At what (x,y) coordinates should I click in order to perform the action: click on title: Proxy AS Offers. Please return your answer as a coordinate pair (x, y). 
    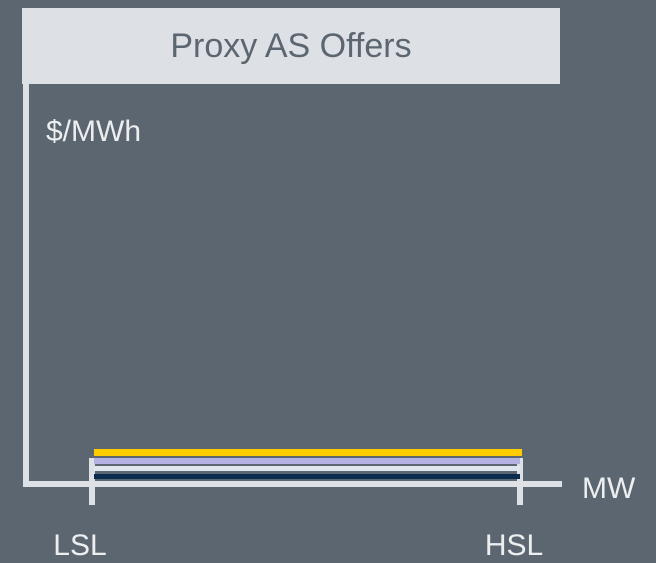
    Looking at the image, I should click on (290, 46).